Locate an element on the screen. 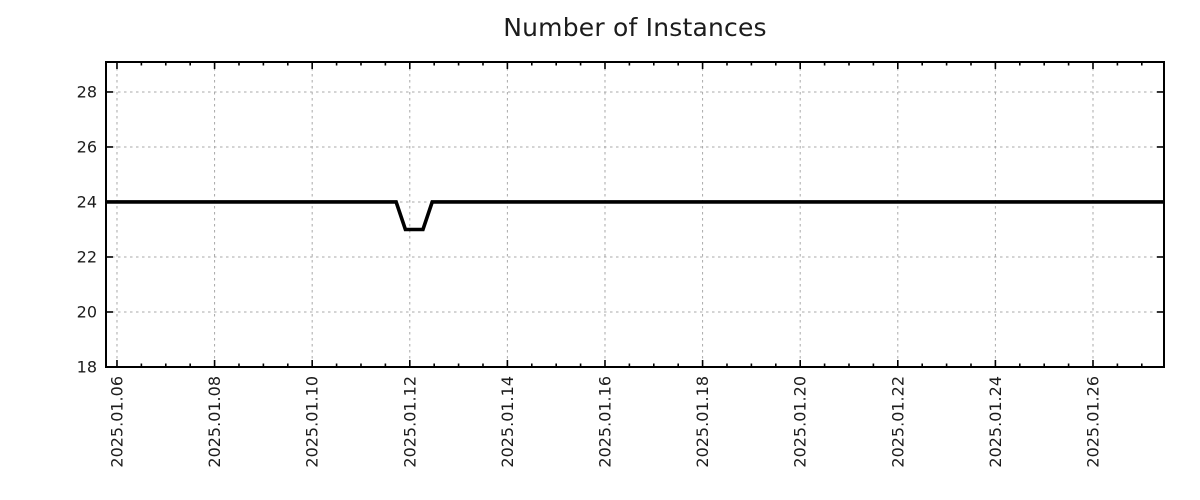  y-tick-label: 26 is located at coordinates (87, 146).